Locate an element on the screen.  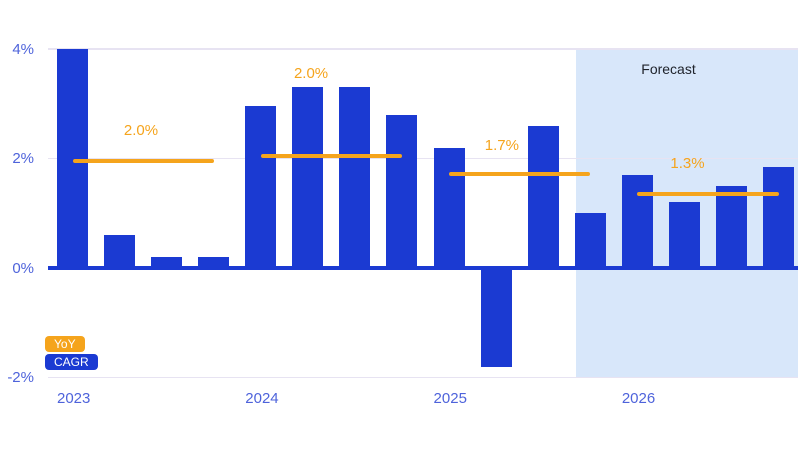
cagr-label-2023: 2.0% is located at coordinates (141, 131).